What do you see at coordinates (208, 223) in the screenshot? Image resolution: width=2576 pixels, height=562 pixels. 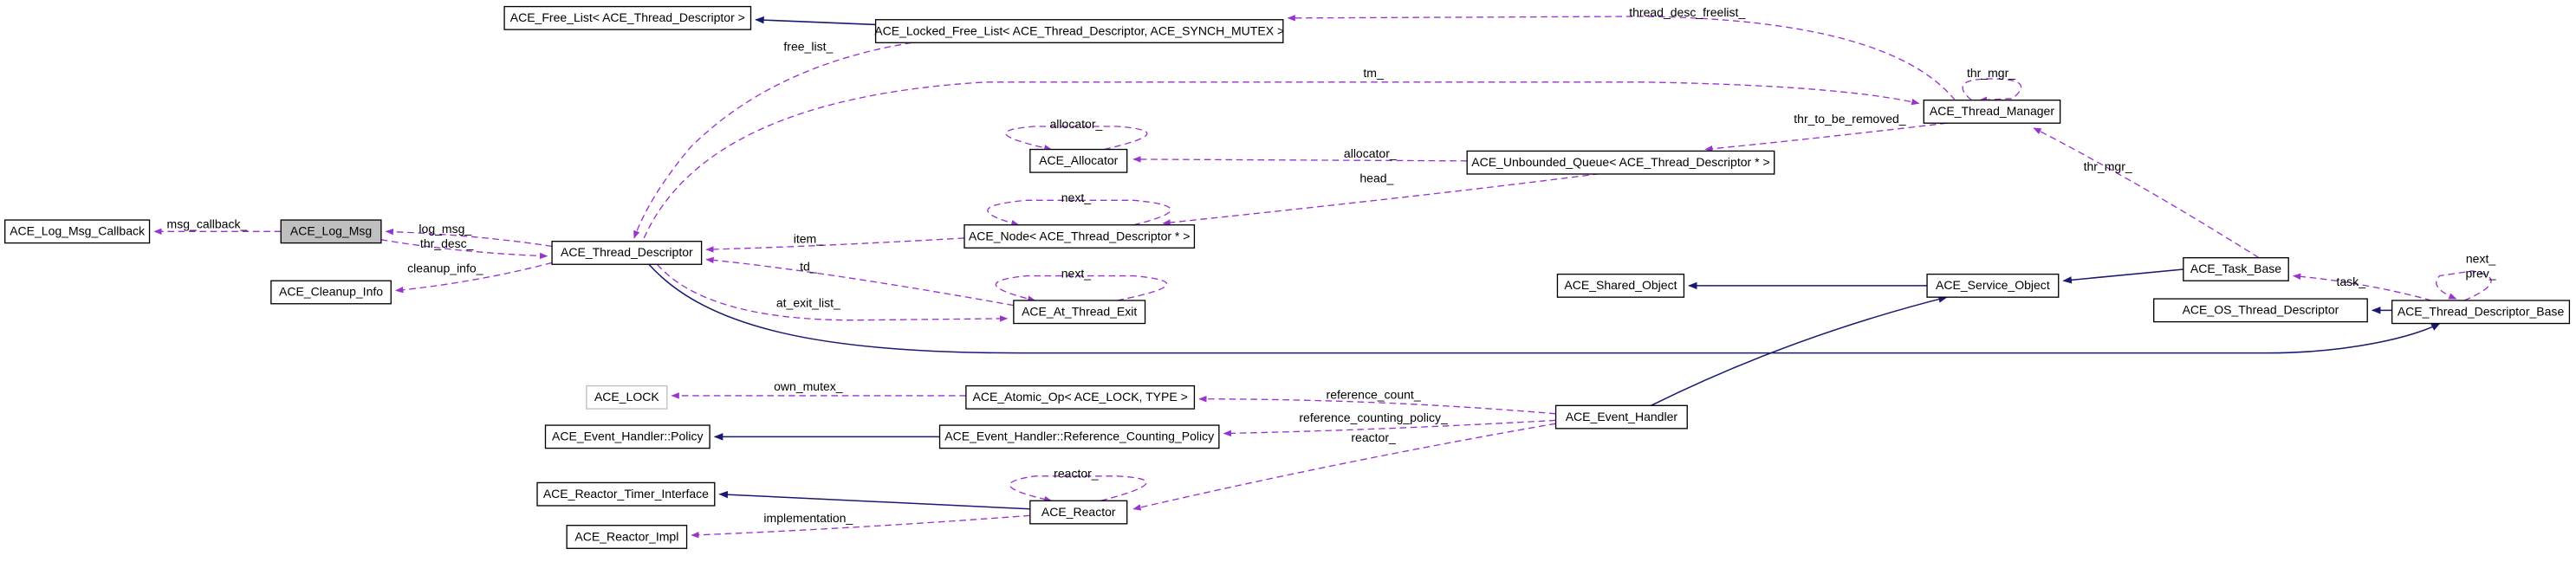 I see `edge-label: msg_callback_` at bounding box center [208, 223].